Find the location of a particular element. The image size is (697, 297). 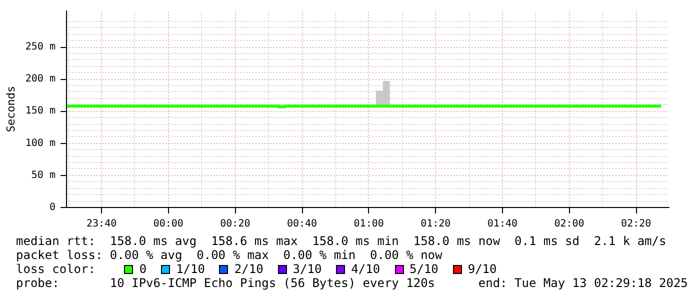

y-tick-label: 150 m is located at coordinates (40, 111).